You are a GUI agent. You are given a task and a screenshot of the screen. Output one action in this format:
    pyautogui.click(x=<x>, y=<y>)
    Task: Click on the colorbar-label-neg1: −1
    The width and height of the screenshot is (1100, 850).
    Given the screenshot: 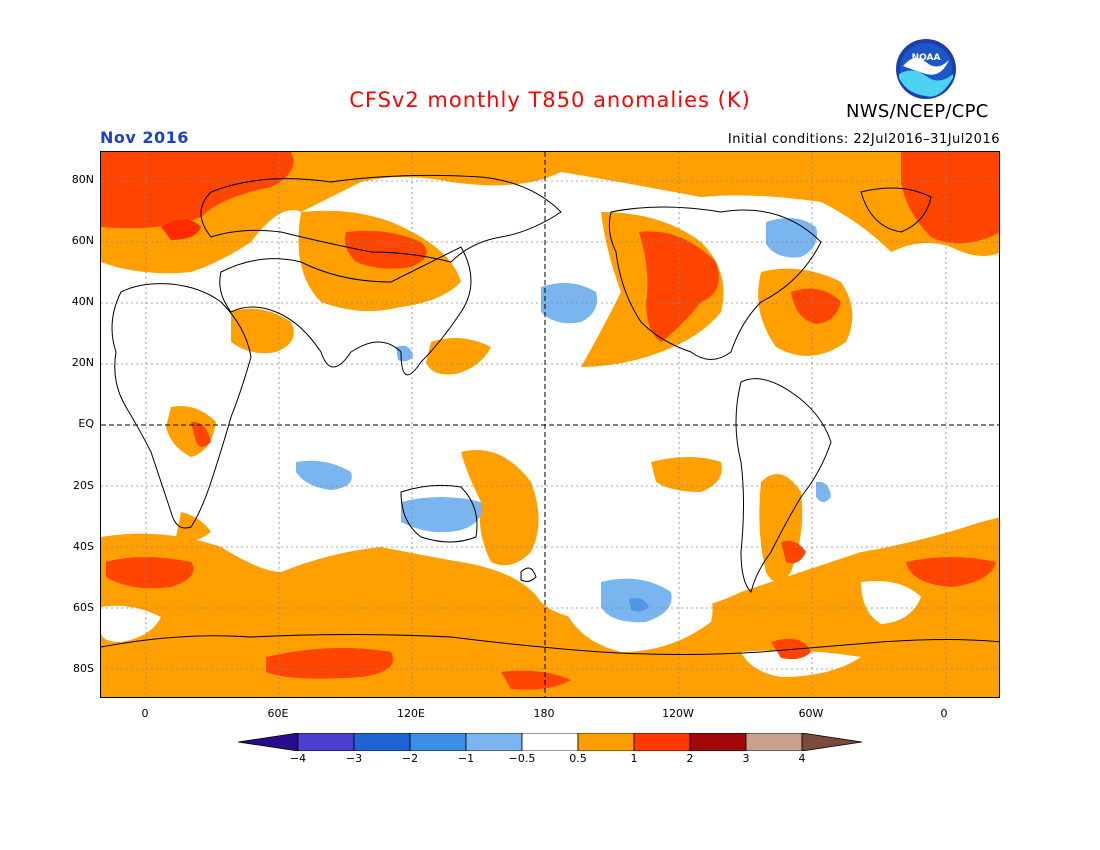 What is the action you would take?
    pyautogui.click(x=466, y=758)
    